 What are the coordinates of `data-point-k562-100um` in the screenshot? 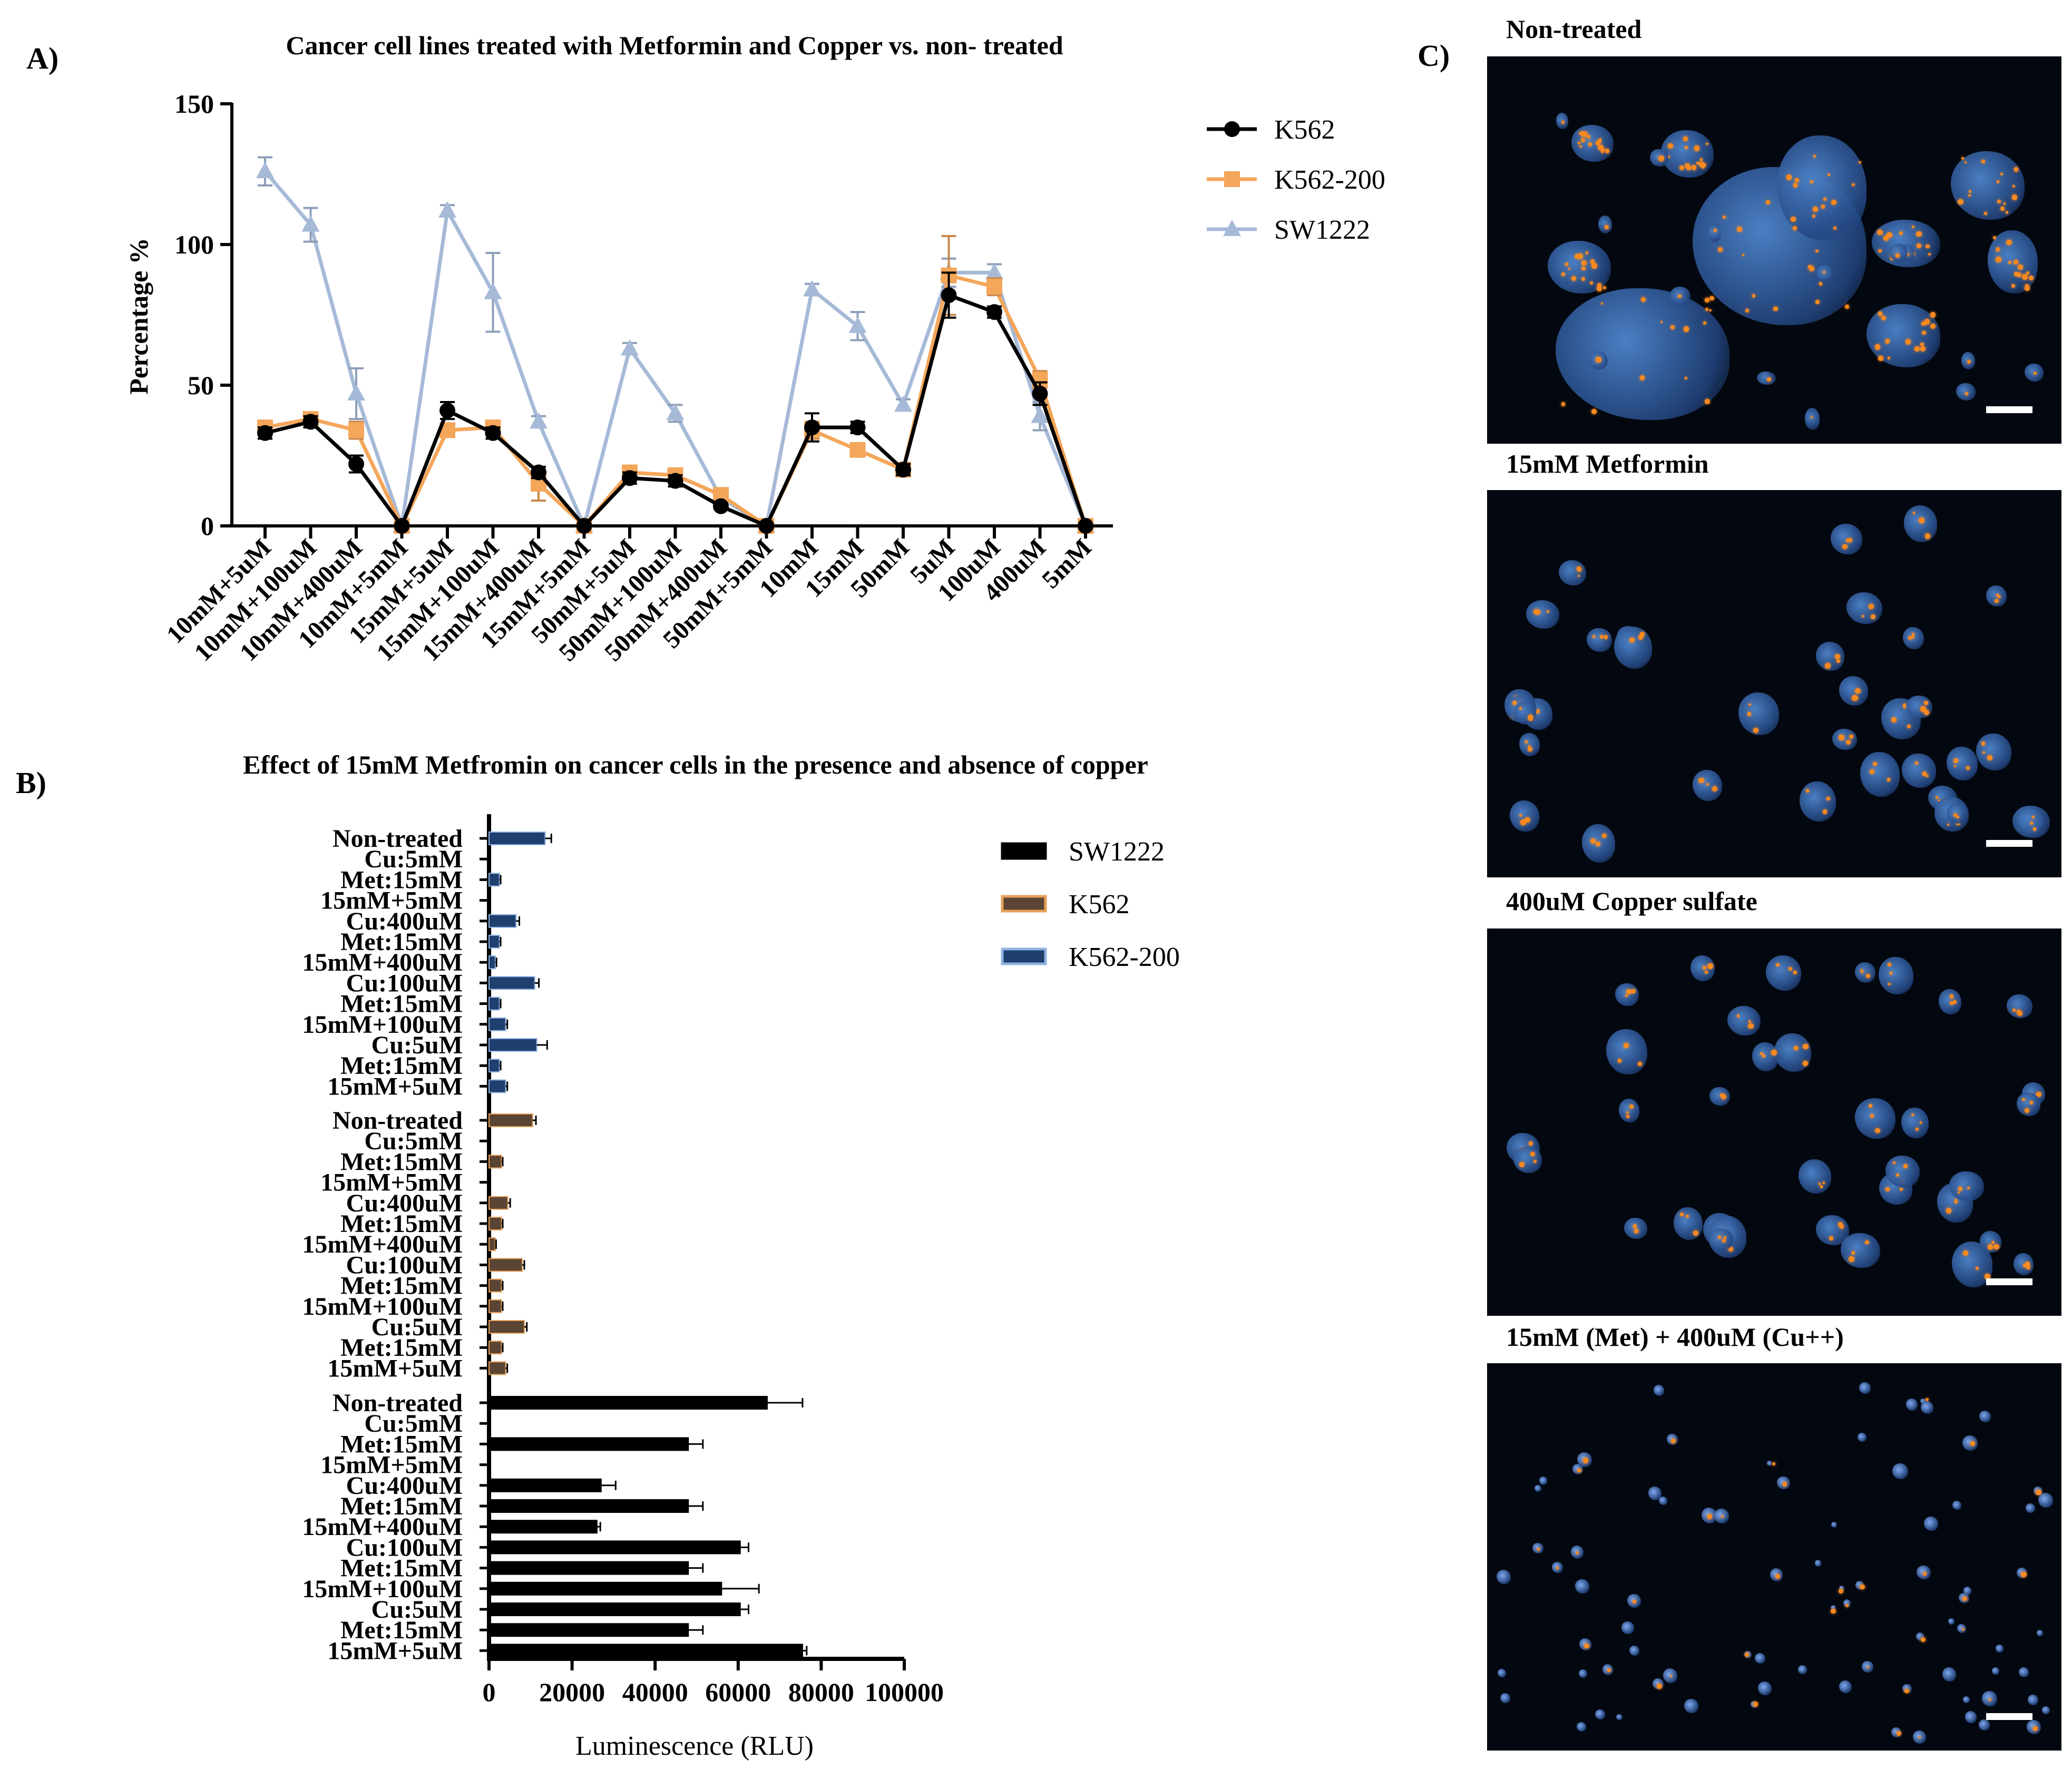 It's located at (994, 312).